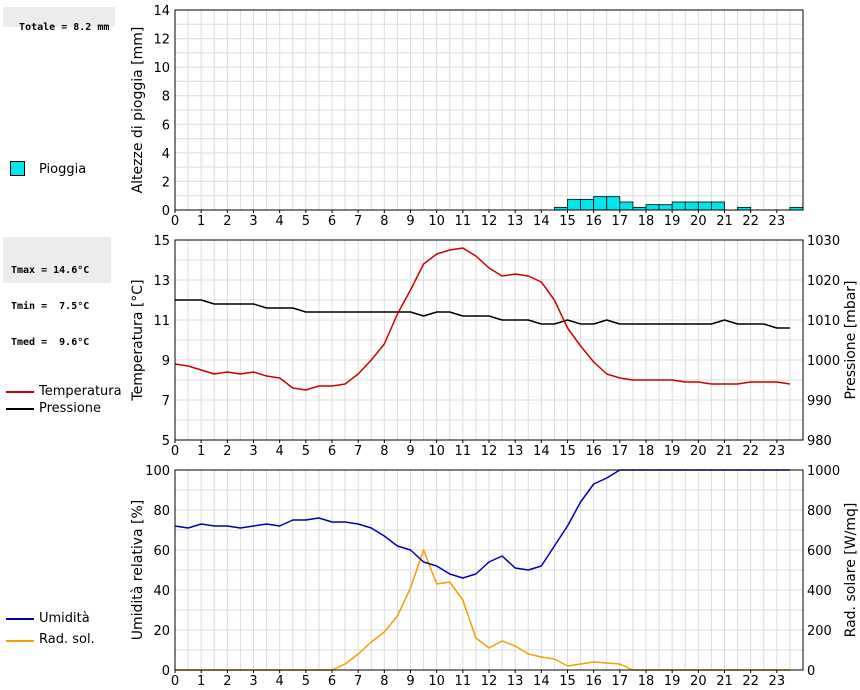 The image size is (860, 690). I want to click on pressure-legend-label: Pressione, so click(70, 408).